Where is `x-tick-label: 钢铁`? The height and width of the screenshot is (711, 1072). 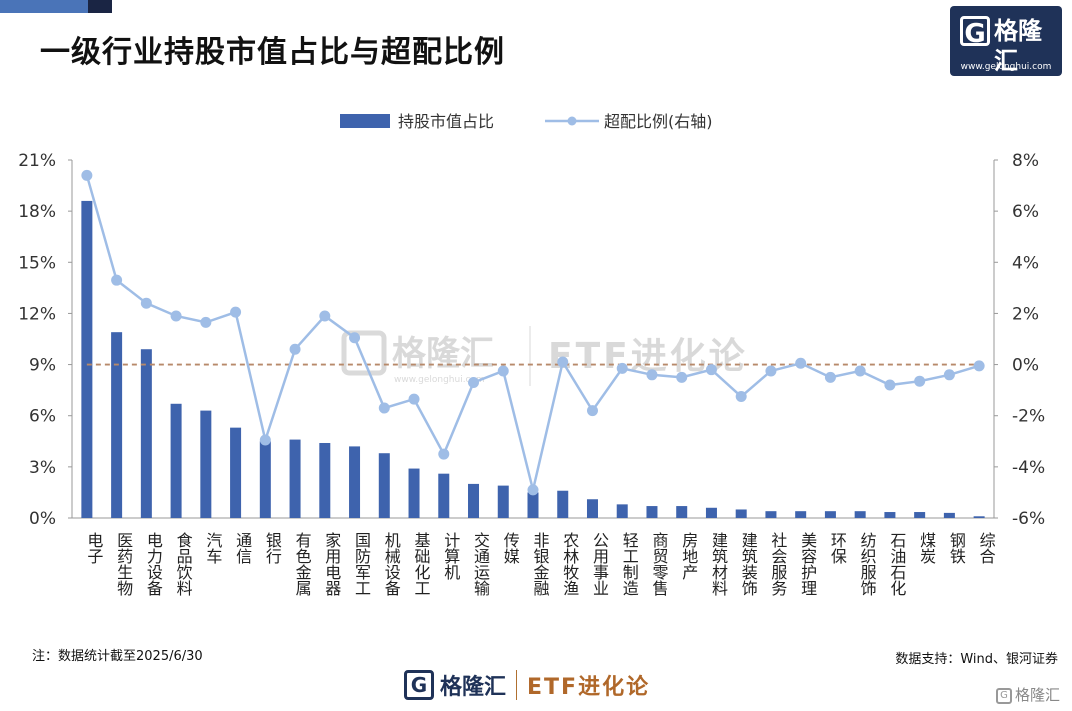 x-tick-label: 钢铁 is located at coordinates (956, 548).